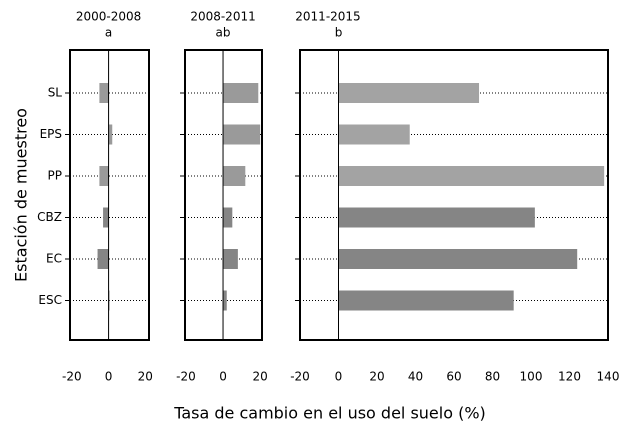  I want to click on x-tick-label: 140, so click(608, 377).